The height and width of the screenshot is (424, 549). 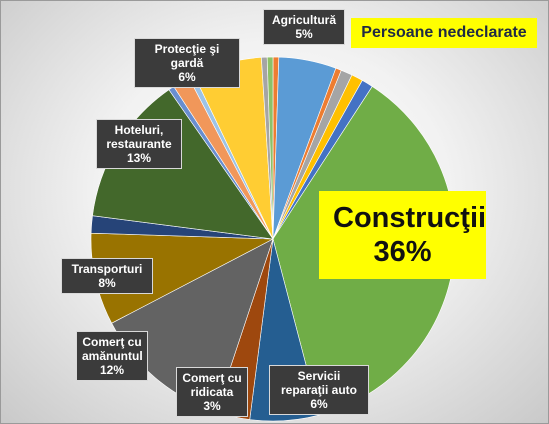 What do you see at coordinates (410, 218) in the screenshot?
I see `category-label: Construcţii` at bounding box center [410, 218].